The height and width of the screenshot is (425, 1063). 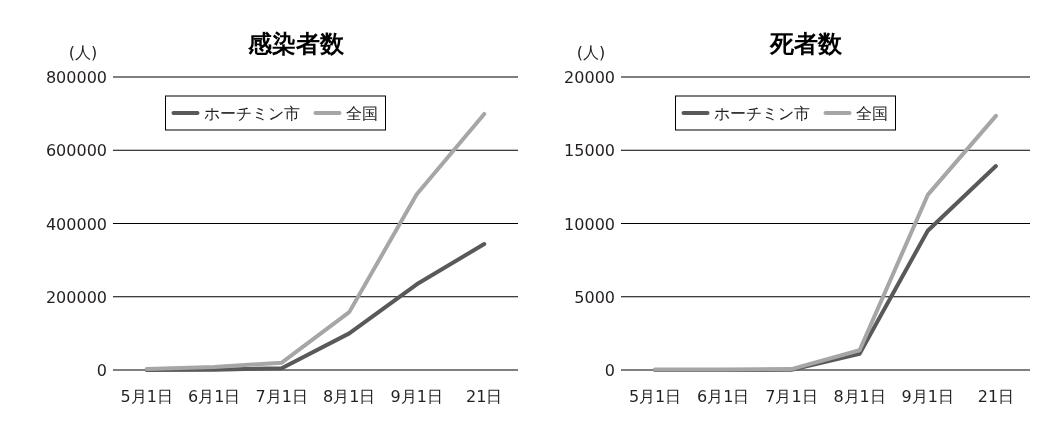 I want to click on y-tick-label: 400000, so click(x=76, y=224).